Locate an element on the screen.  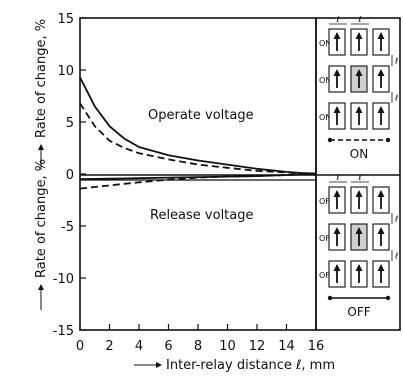
x-axis-label-text: Inter-relay distance ℓ, mm is located at coordinates (250, 365).